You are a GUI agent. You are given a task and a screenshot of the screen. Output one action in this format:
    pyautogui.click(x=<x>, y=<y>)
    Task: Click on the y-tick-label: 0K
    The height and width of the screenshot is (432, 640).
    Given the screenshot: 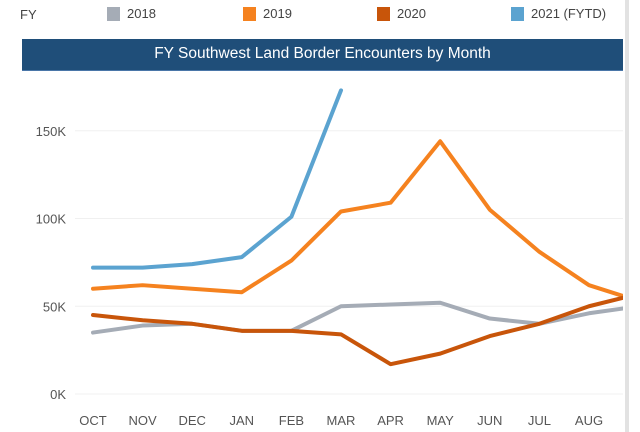 What is the action you would take?
    pyautogui.click(x=58, y=394)
    